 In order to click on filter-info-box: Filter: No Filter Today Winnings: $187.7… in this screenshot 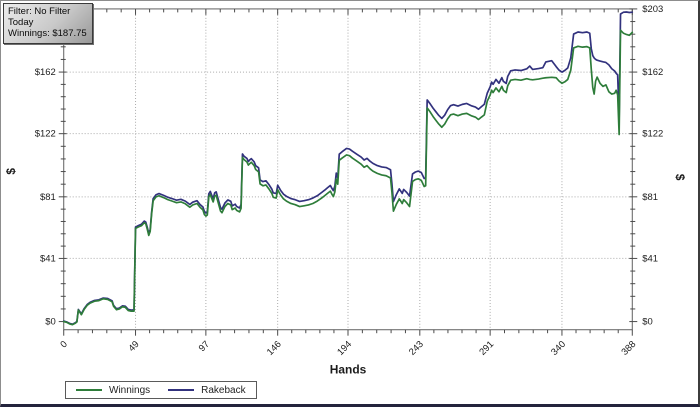, I will do `click(48, 23)`.